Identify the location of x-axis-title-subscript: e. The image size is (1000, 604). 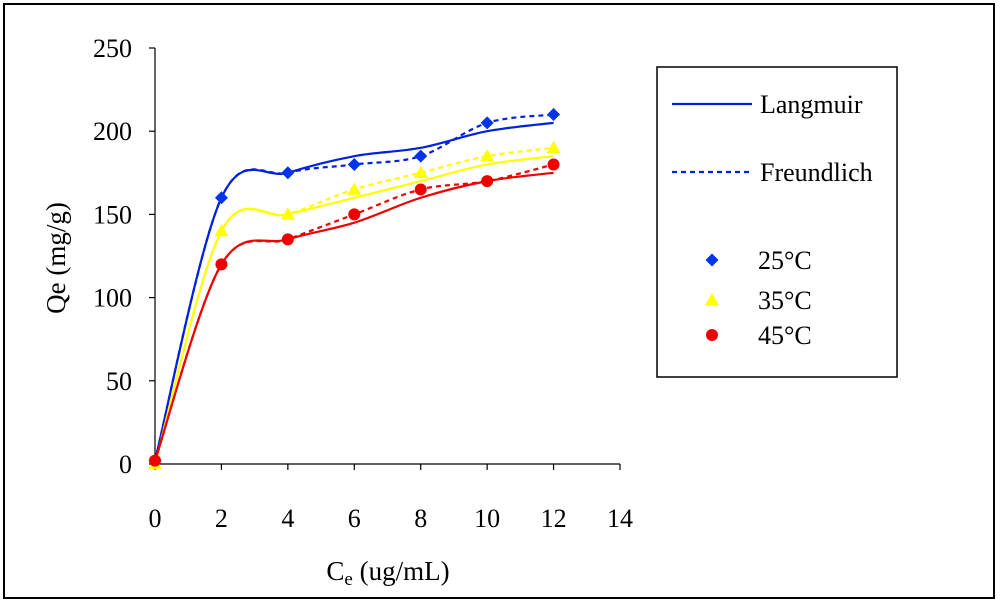
(348, 579).